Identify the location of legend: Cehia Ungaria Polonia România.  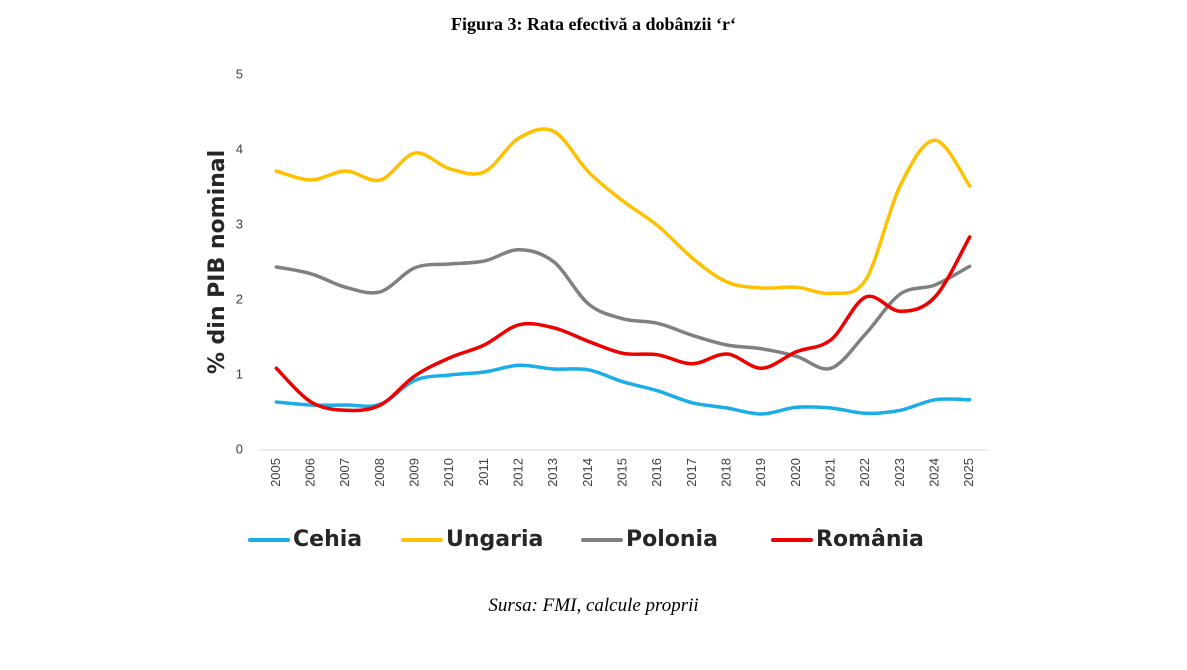
(586, 539).